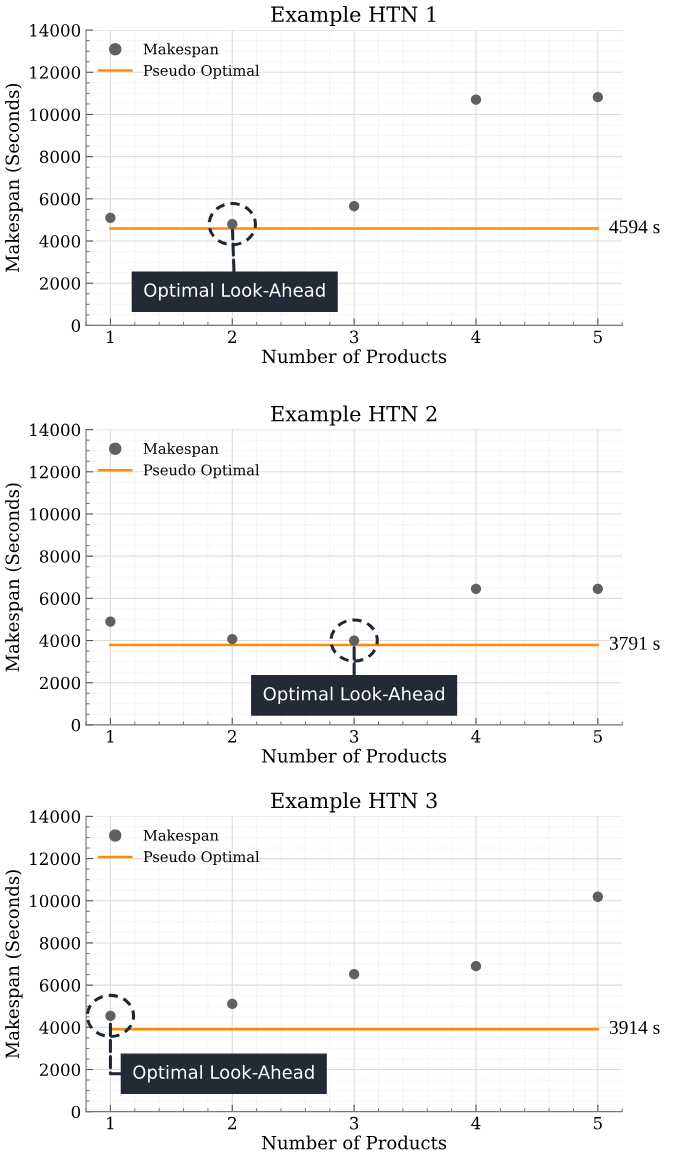 This screenshot has width=683, height=1158. What do you see at coordinates (354, 802) in the screenshot?
I see `chart-title: Example HTN 3` at bounding box center [354, 802].